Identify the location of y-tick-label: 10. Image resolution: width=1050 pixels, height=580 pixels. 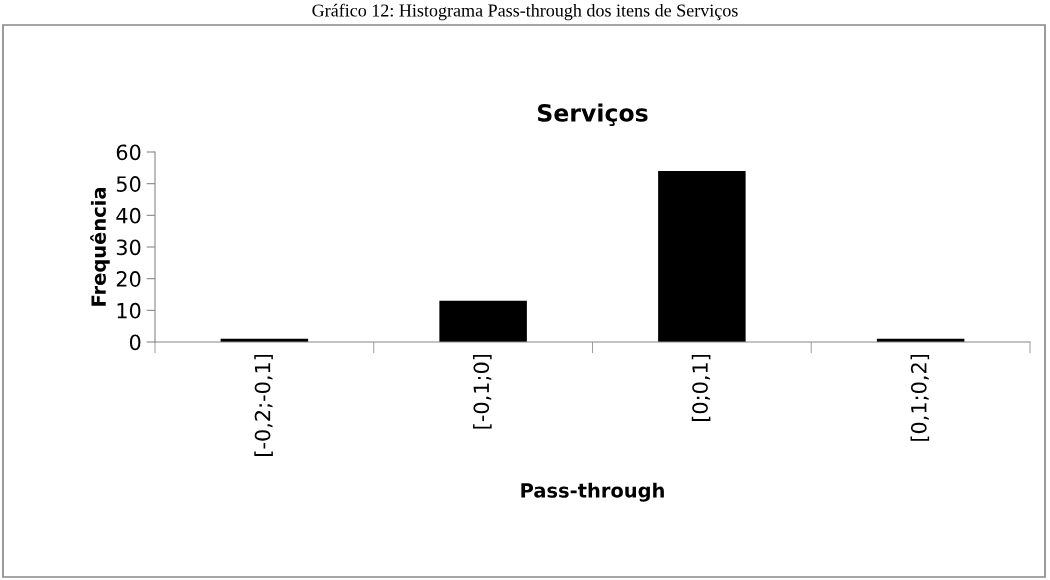
(129, 310).